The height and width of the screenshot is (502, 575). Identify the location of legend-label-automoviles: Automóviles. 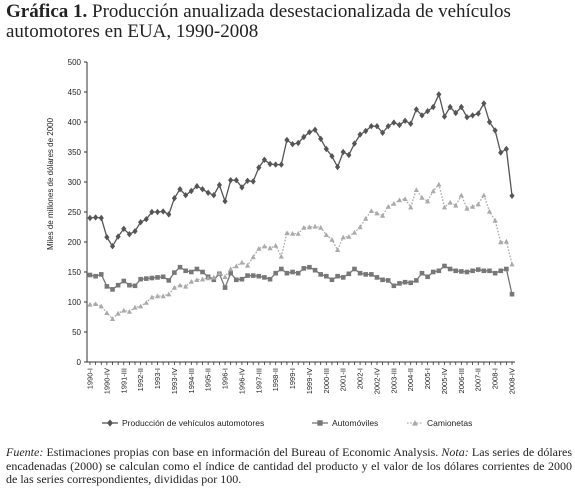
(355, 423).